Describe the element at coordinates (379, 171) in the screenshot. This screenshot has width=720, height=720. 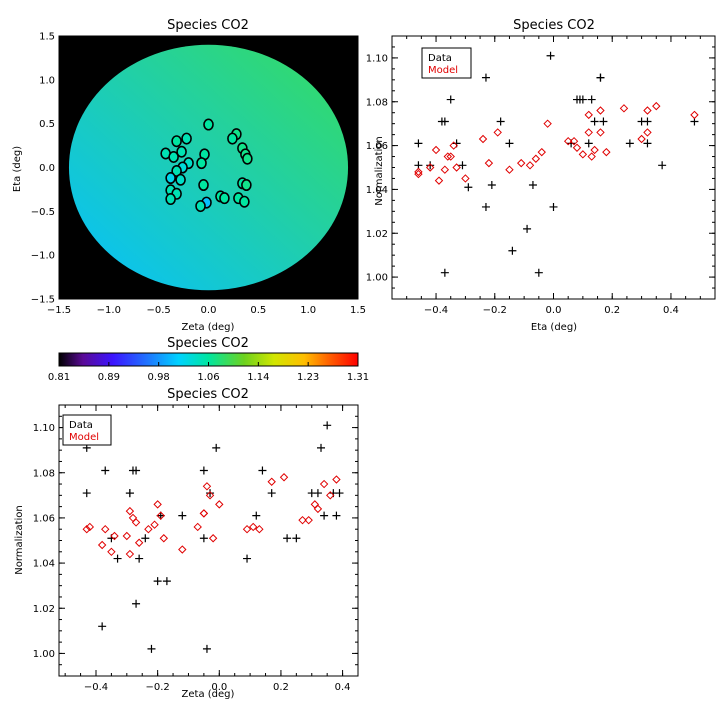
I see `eta-scatter-y-label: Normalization` at that location.